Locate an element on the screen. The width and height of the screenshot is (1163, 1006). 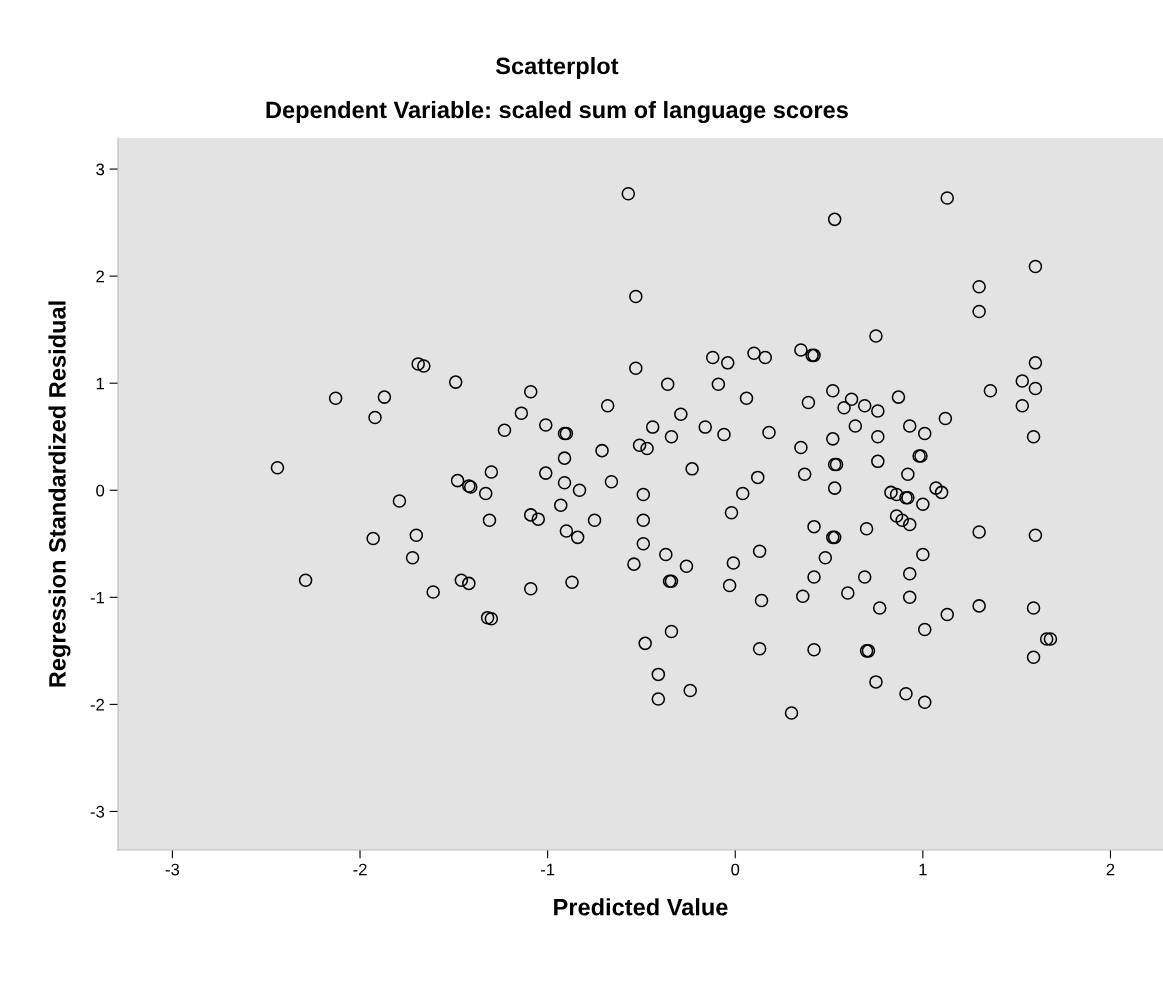
y-tick-label: -3 is located at coordinates (97, 811).